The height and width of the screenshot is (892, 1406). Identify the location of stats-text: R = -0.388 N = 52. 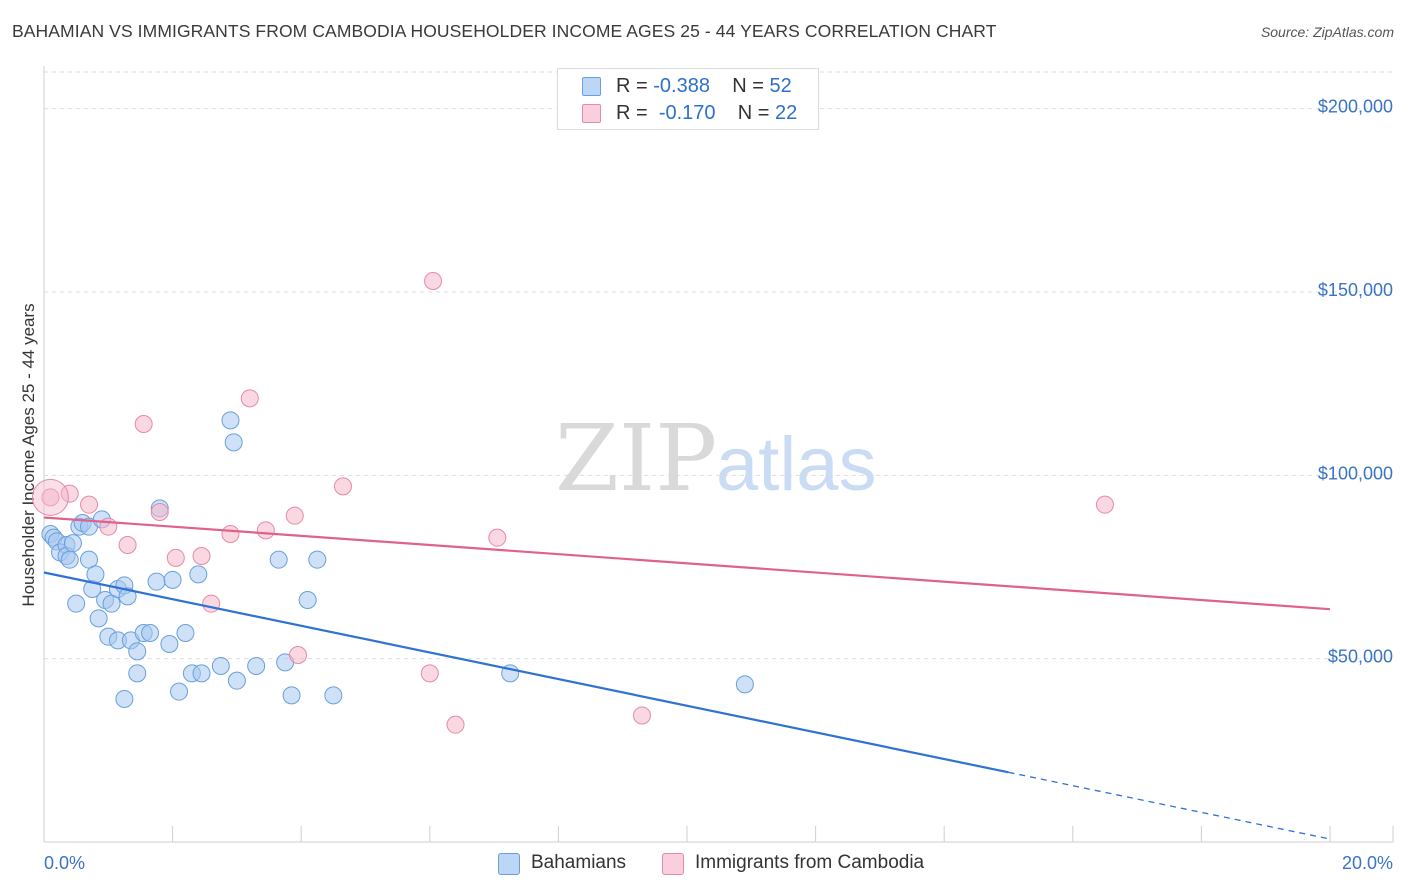
(704, 86).